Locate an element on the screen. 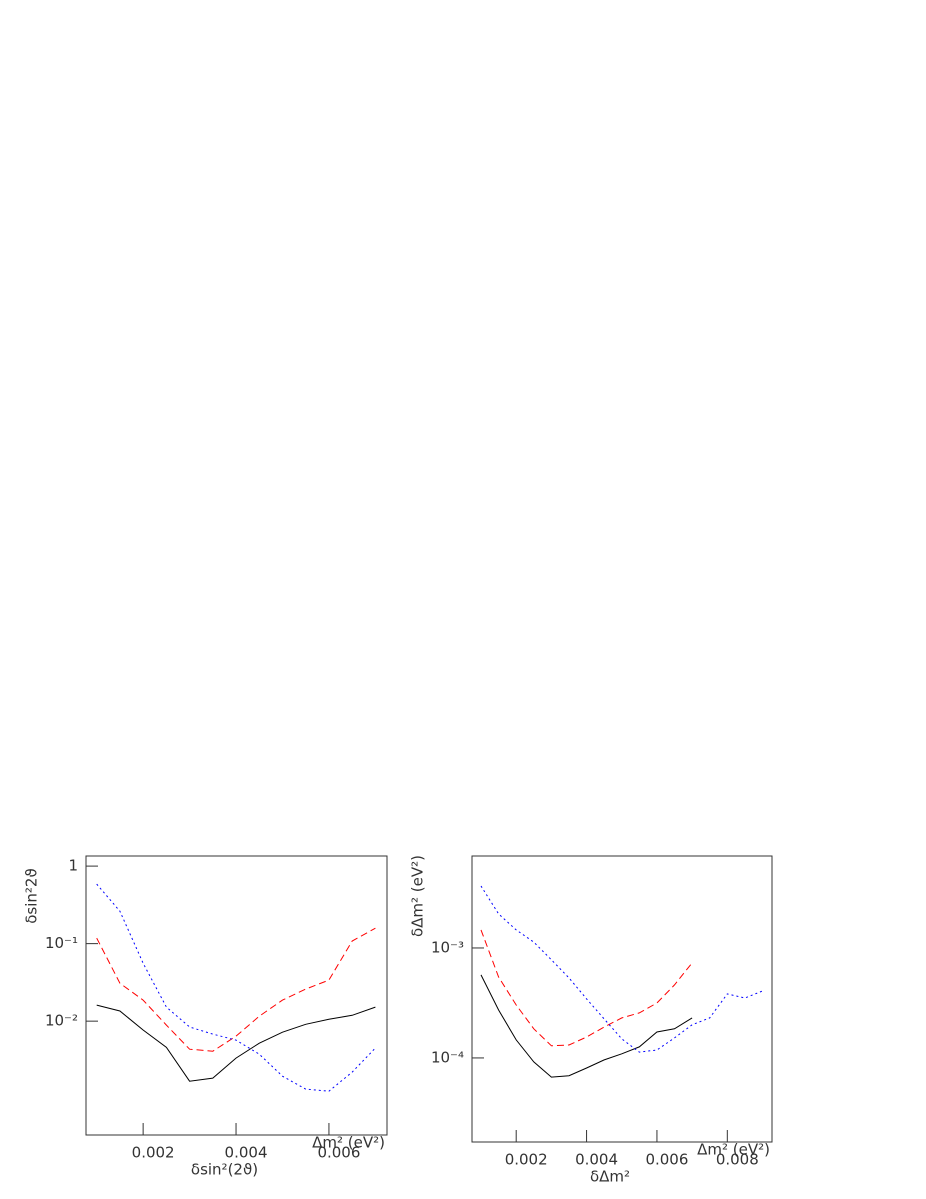 The image size is (926, 1199). y-axis-label: δsin²2ϑ is located at coordinates (32, 896).